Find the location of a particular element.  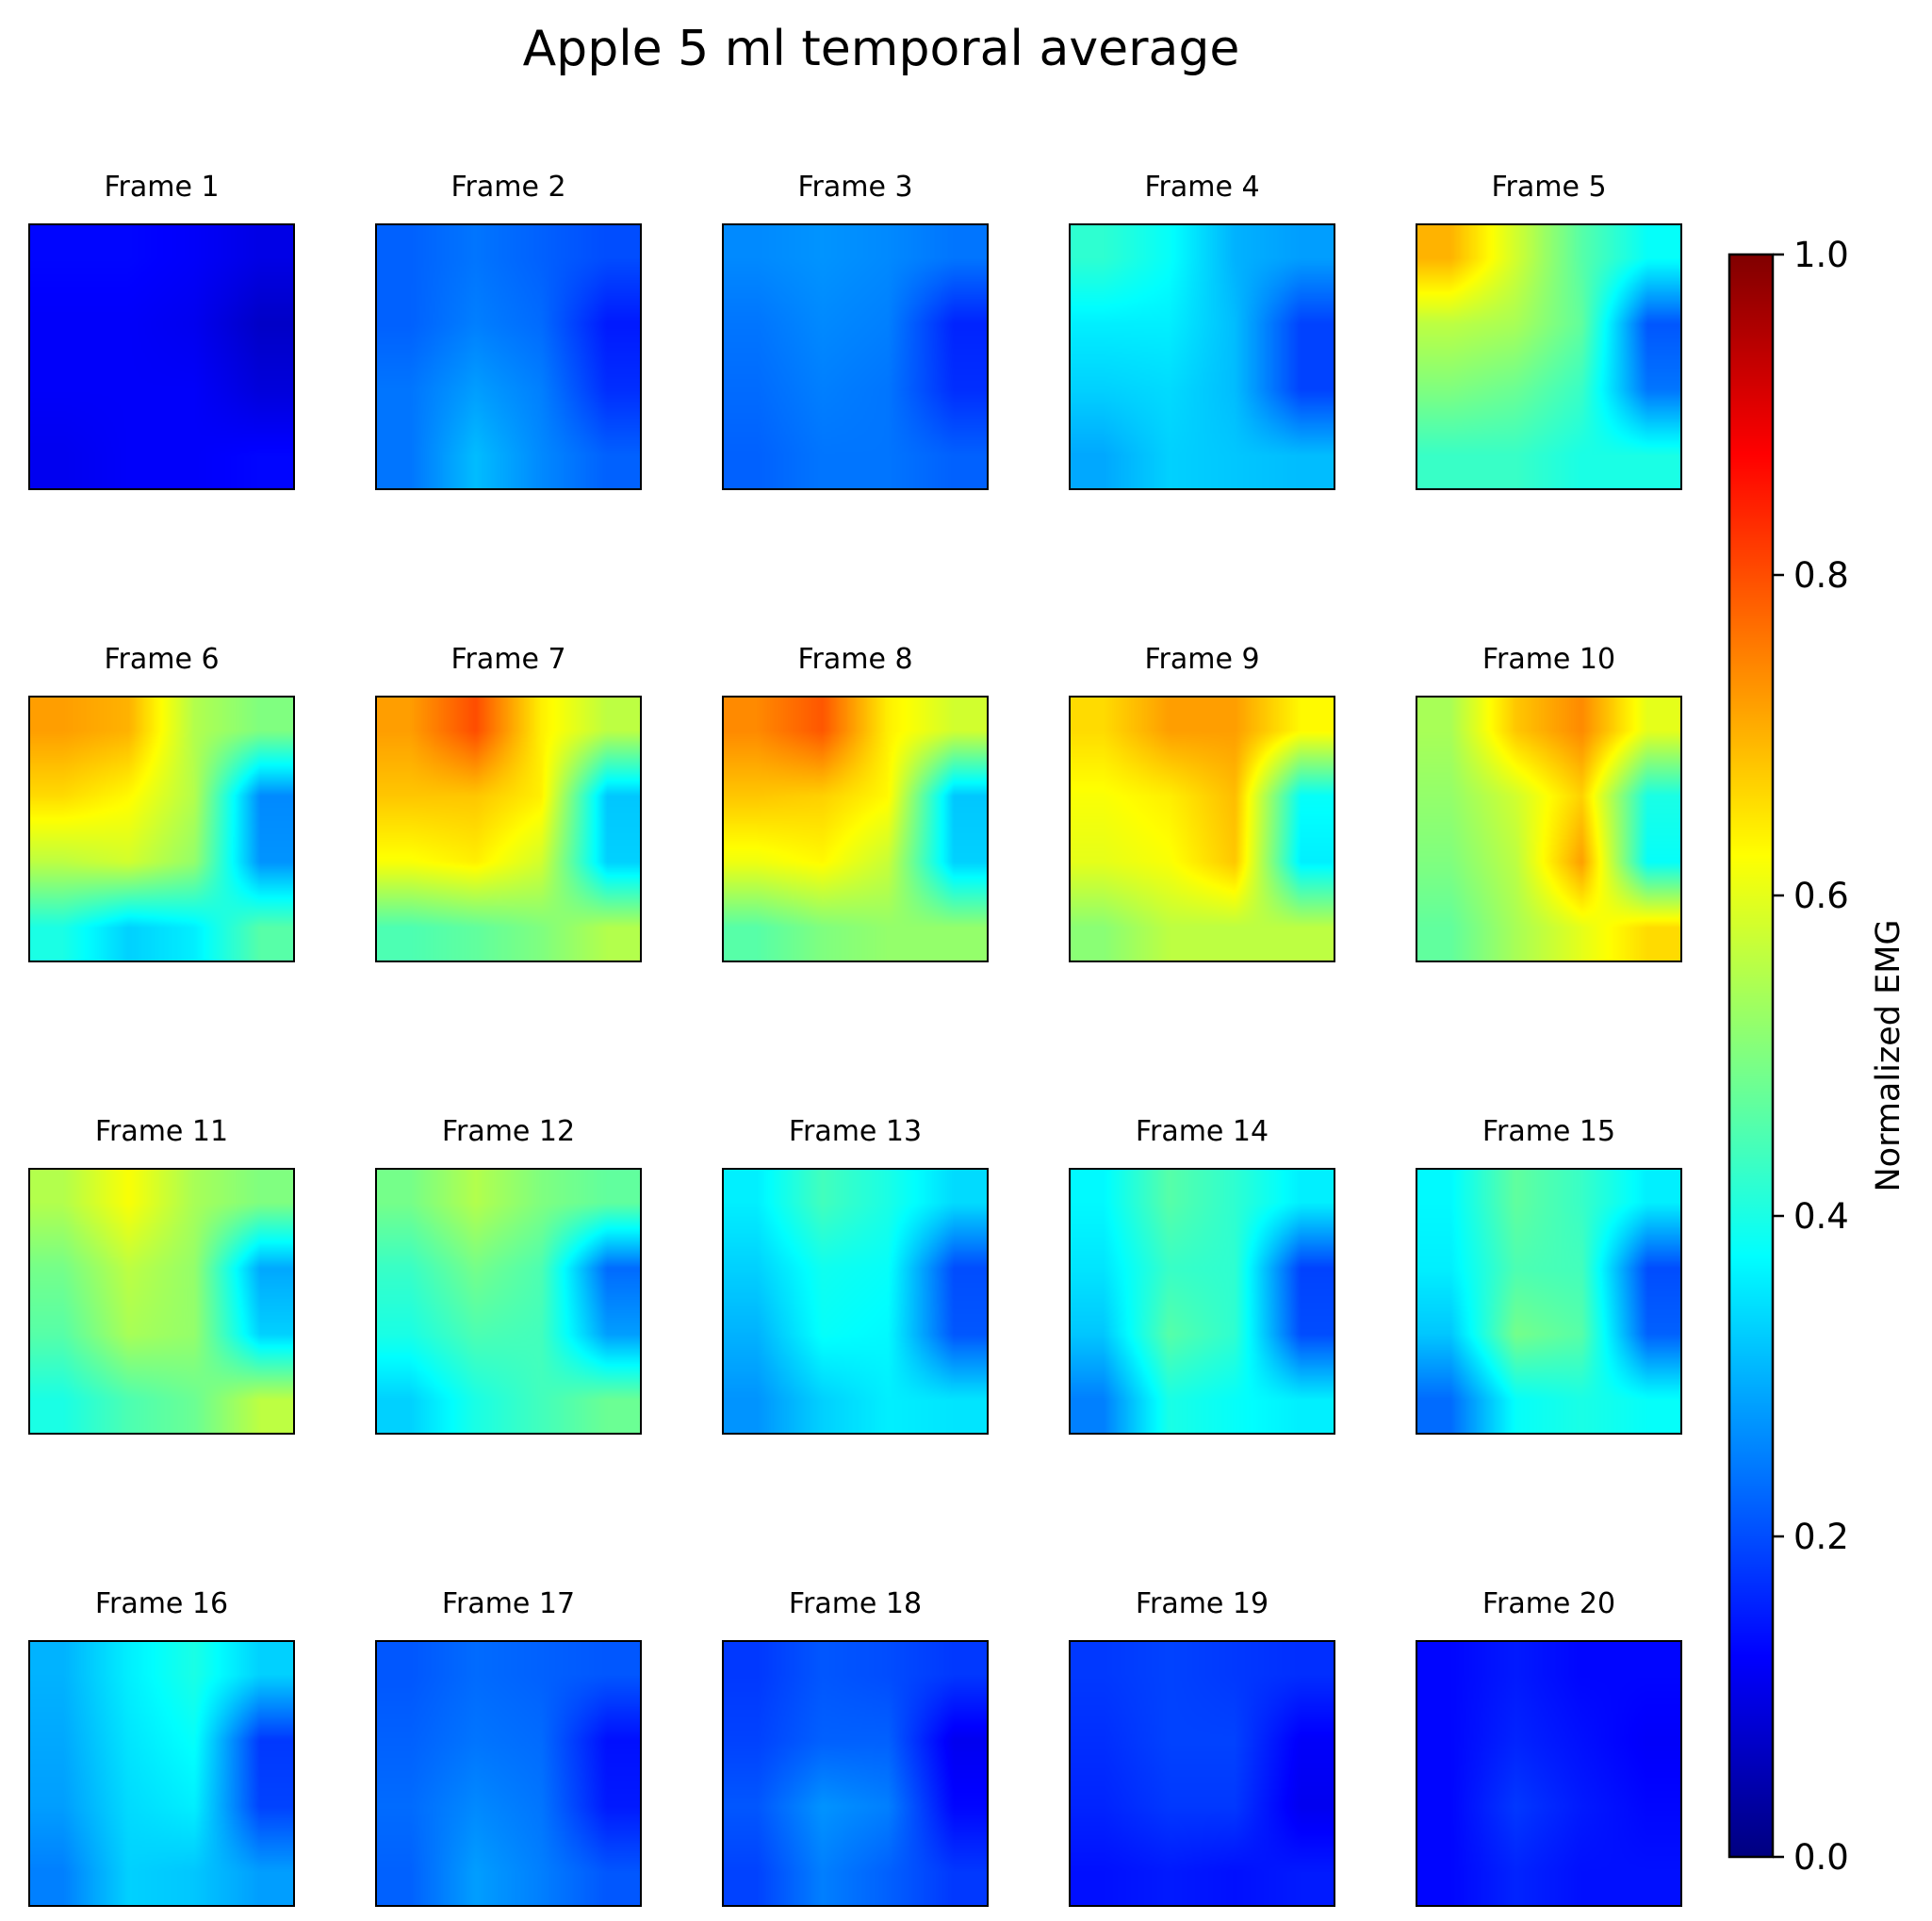

frame-title: Frame 10 is located at coordinates (1549, 660).